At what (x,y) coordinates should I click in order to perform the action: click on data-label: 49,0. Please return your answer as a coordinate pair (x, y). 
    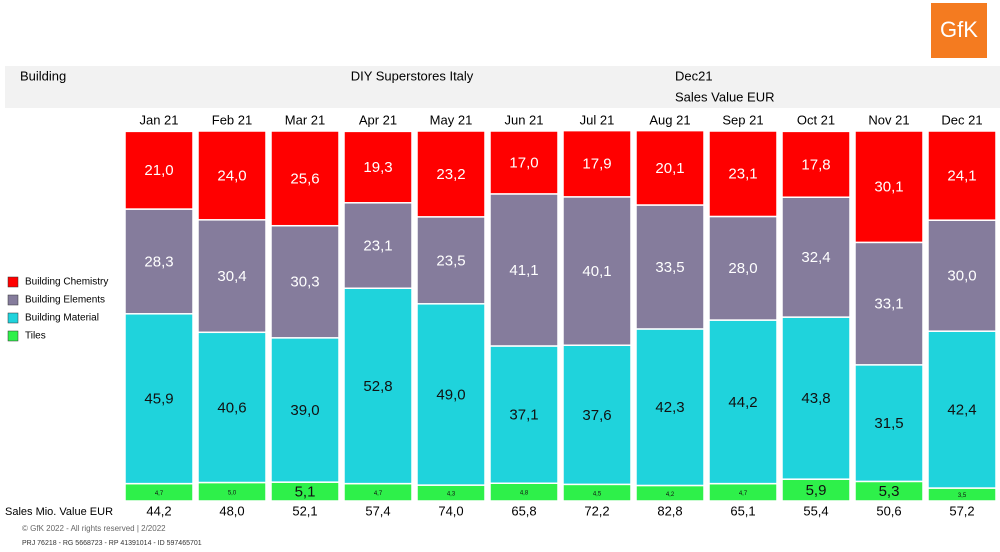
    Looking at the image, I should click on (450, 394).